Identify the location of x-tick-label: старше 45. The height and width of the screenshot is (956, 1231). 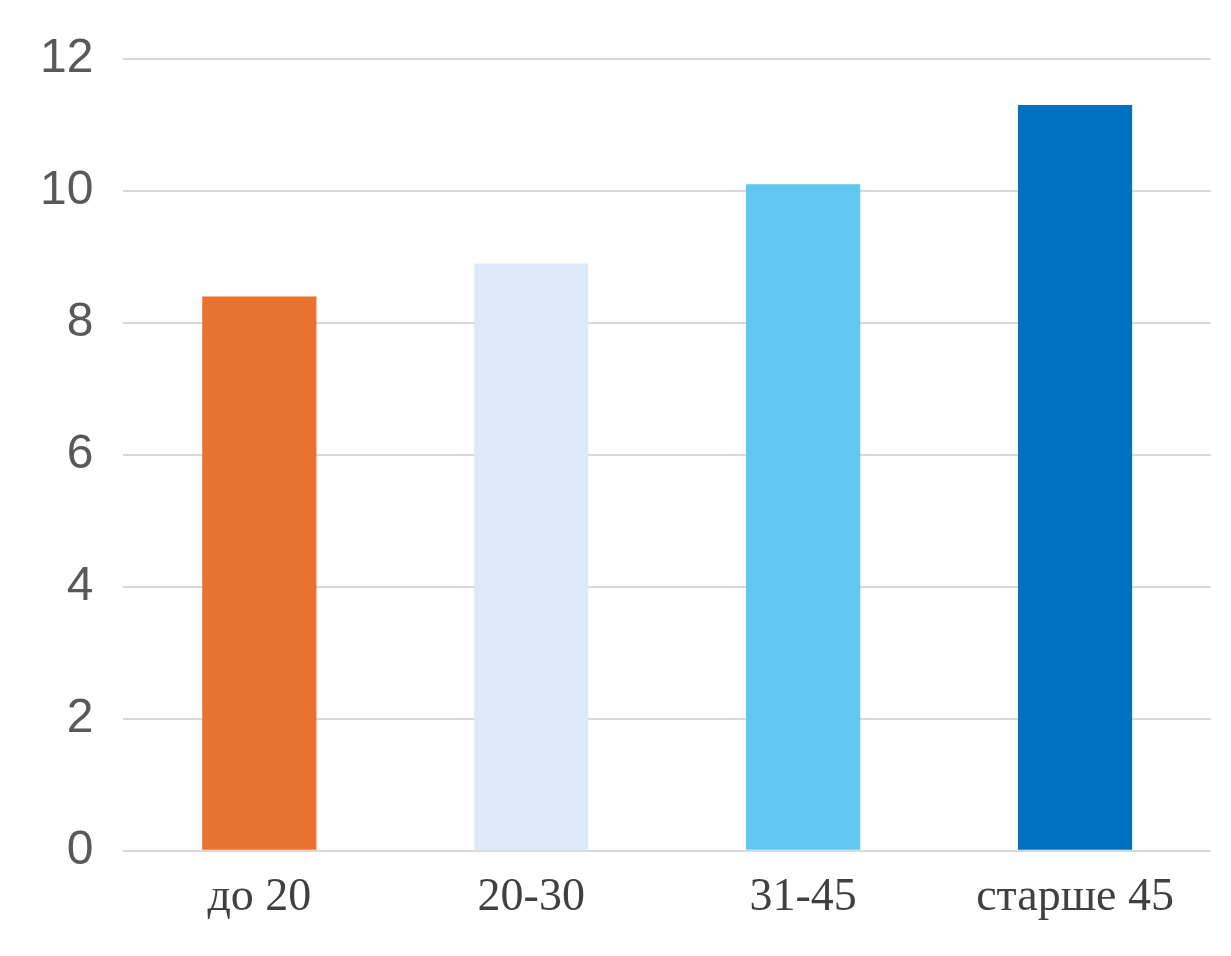
(1075, 895).